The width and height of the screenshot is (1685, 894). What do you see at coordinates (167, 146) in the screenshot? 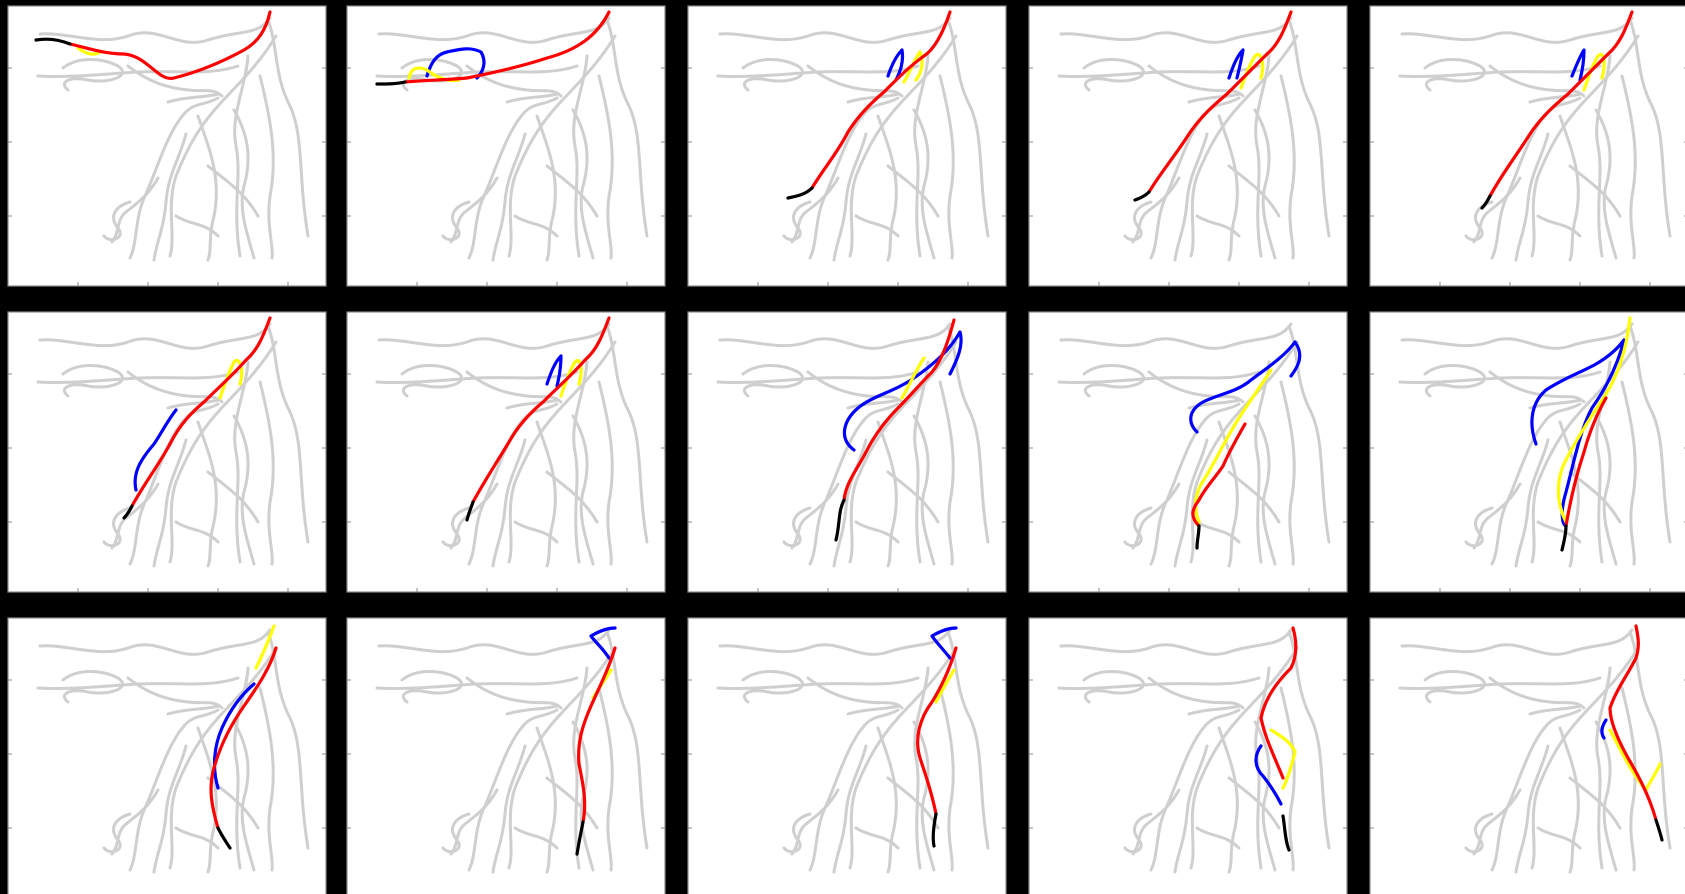
I see `panel-frame` at bounding box center [167, 146].